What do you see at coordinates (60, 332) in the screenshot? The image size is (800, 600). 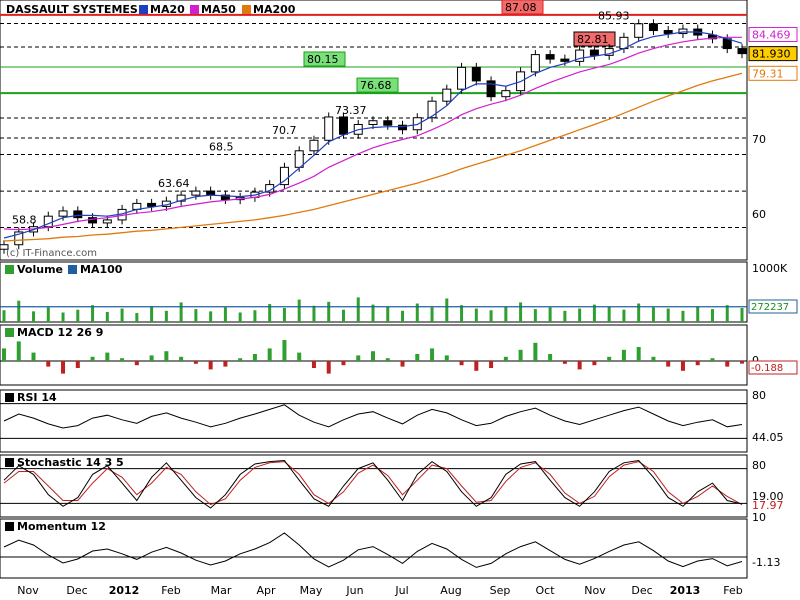 I see `legend-label-macd: MACD 12 26 9` at bounding box center [60, 332].